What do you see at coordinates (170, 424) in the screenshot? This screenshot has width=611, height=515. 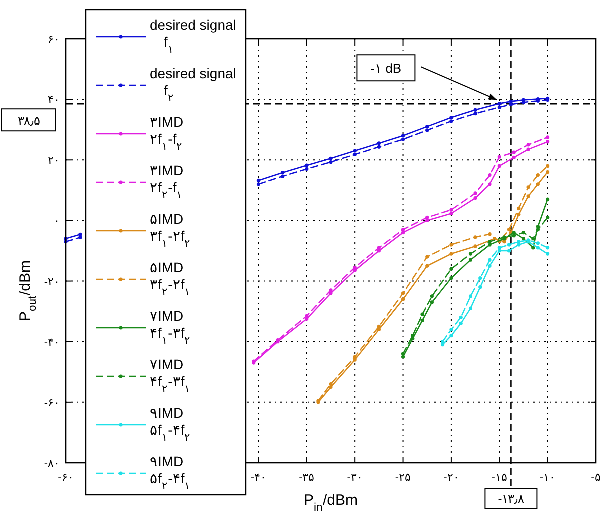 I see `legend-label: ۹IMD ۵f$_{۱}$-۴f$_{۲}$` at bounding box center [170, 424].